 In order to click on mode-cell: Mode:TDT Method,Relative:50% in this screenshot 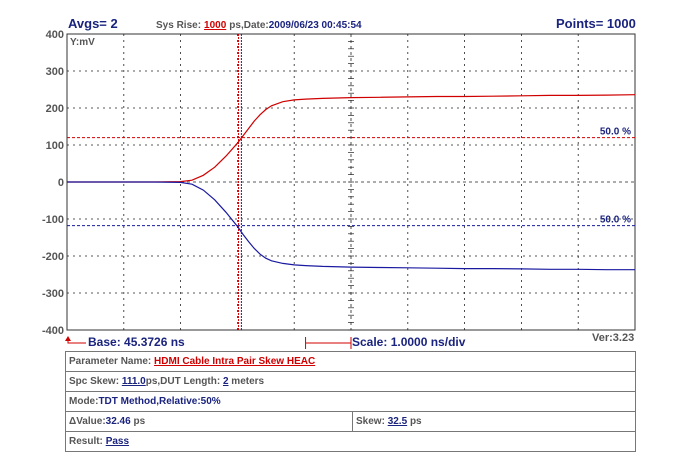, I will do `click(350, 401)`.